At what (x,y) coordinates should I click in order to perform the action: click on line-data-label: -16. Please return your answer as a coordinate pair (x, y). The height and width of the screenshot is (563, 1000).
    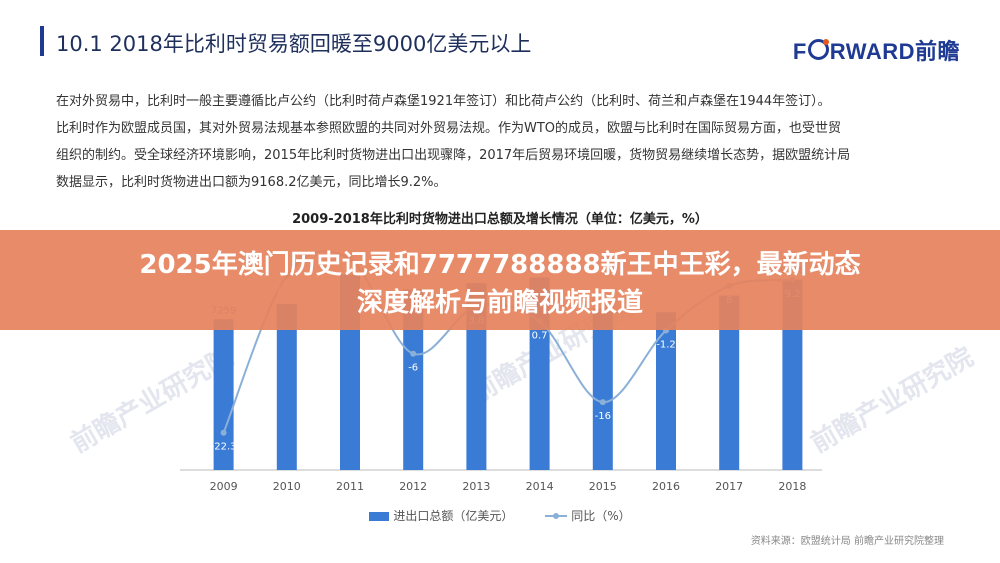
    Looking at the image, I should click on (603, 416).